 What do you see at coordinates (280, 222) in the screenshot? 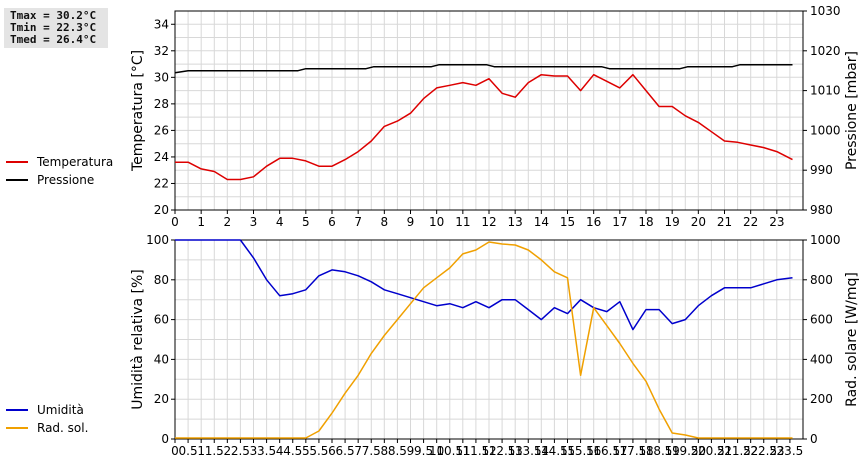
I see `top-x-tick-label: 4` at bounding box center [280, 222].